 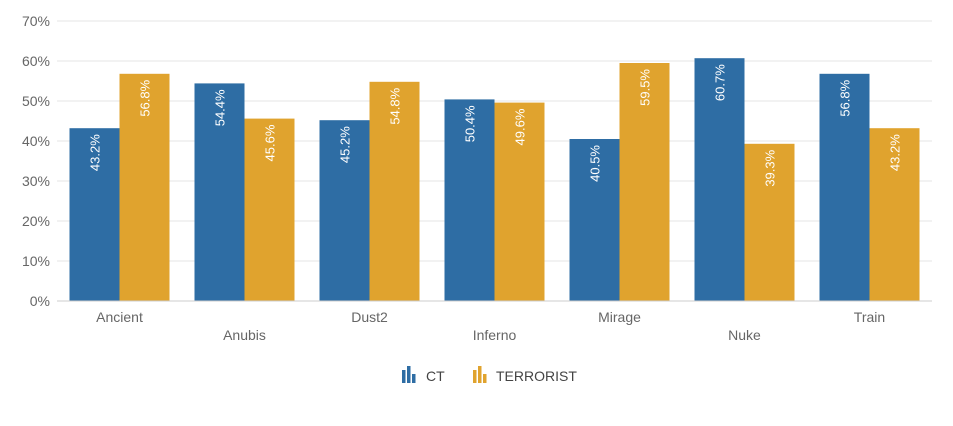 What do you see at coordinates (435, 376) in the screenshot?
I see `legend-label-ct: CT` at bounding box center [435, 376].